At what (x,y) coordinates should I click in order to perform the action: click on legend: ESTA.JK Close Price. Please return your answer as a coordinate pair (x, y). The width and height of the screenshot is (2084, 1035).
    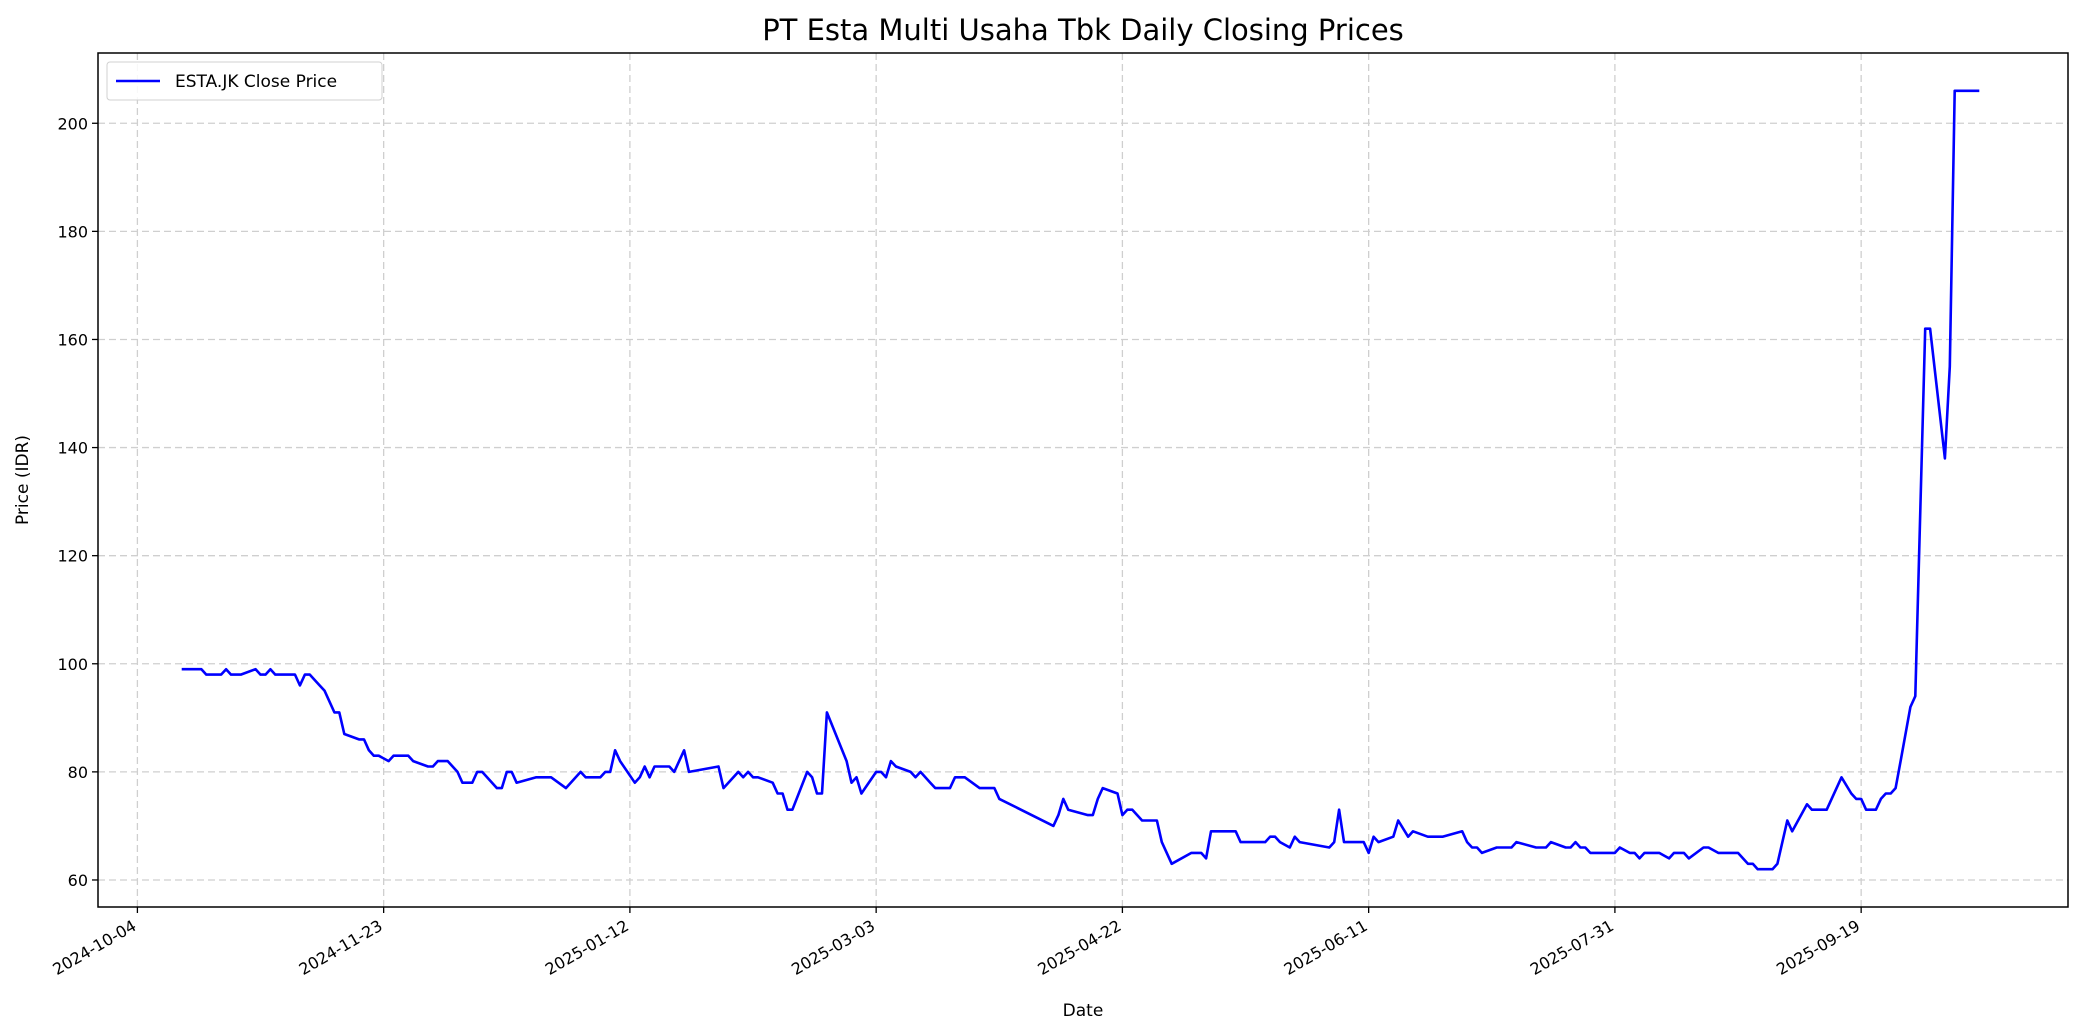
    Looking at the image, I should click on (244, 81).